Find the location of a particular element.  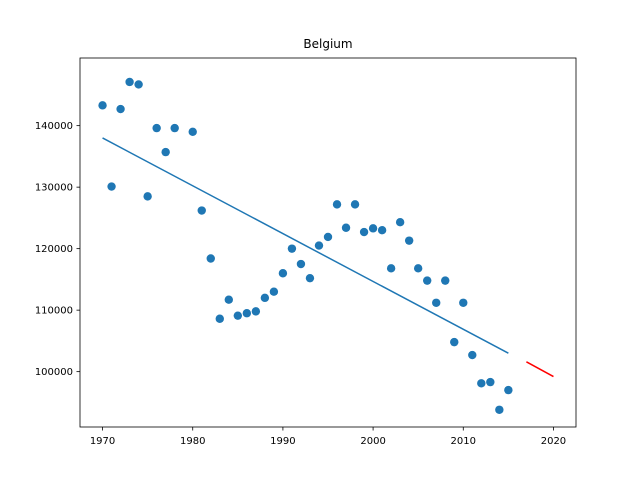

chart-title: Belgium is located at coordinates (327, 44).